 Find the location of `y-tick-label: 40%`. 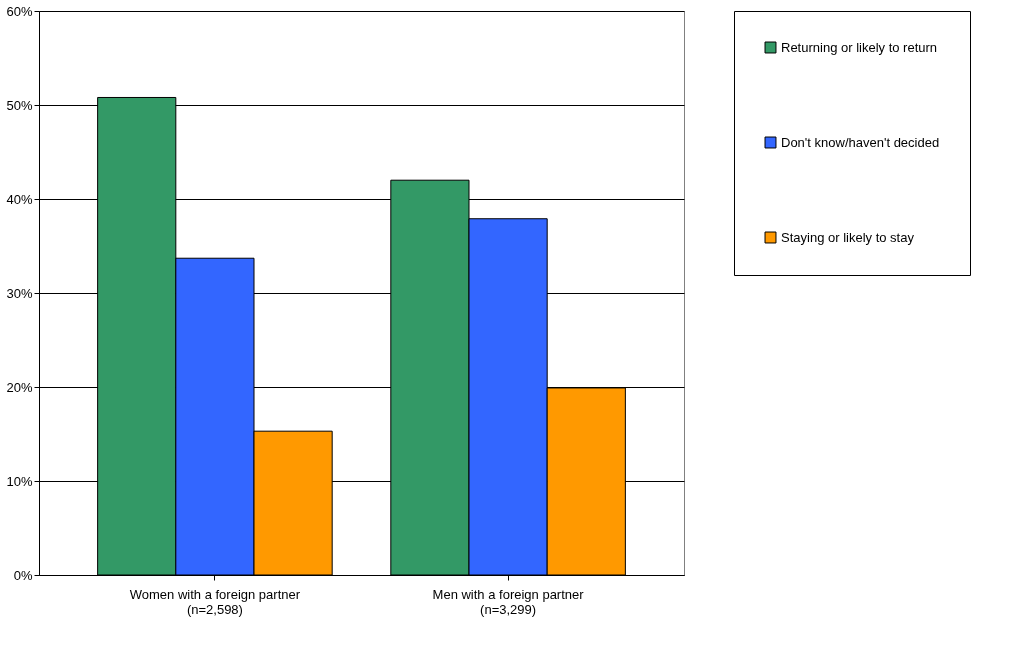

y-tick-label: 40% is located at coordinates (19, 199).